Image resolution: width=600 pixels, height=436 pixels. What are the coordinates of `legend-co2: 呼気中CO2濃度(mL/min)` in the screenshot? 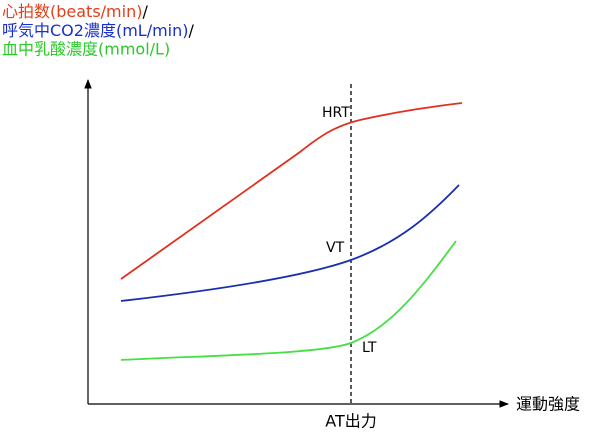 It's located at (95, 30).